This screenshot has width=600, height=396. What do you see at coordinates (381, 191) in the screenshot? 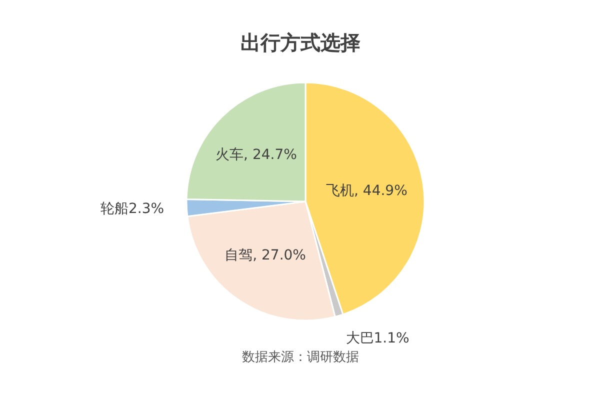
I see `data-label: , 44.9%` at bounding box center [381, 191].